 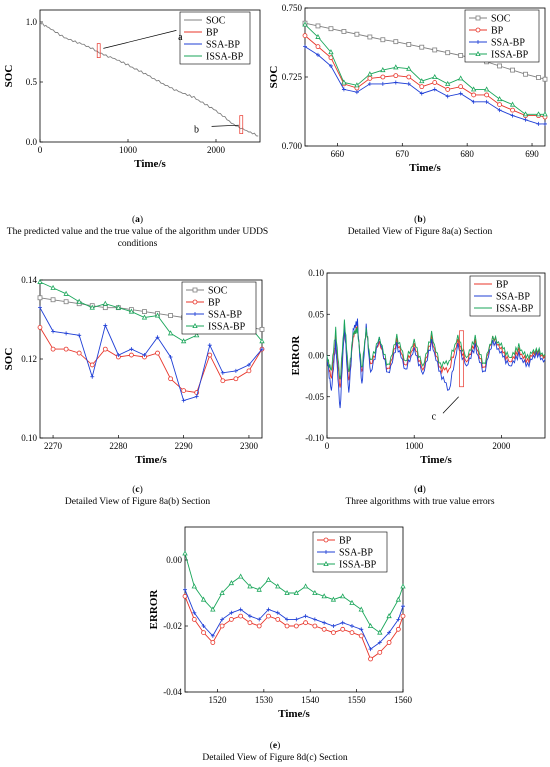 I want to click on y-tick-label: 0.14, so click(x=29, y=280).